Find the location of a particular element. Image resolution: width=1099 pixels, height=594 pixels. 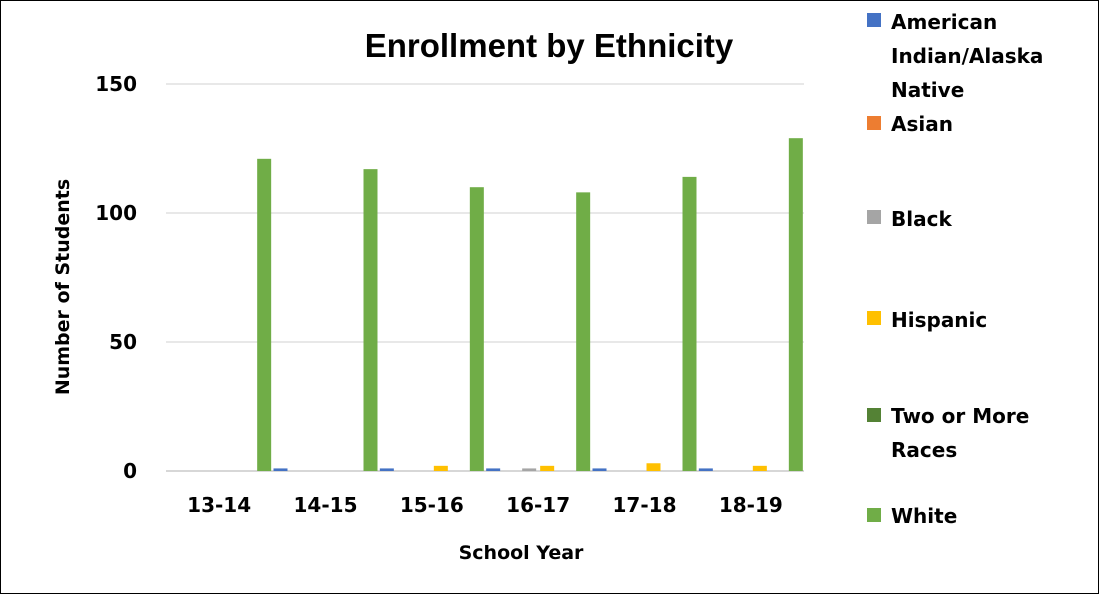

legend-label: Hispanic is located at coordinates (939, 320).